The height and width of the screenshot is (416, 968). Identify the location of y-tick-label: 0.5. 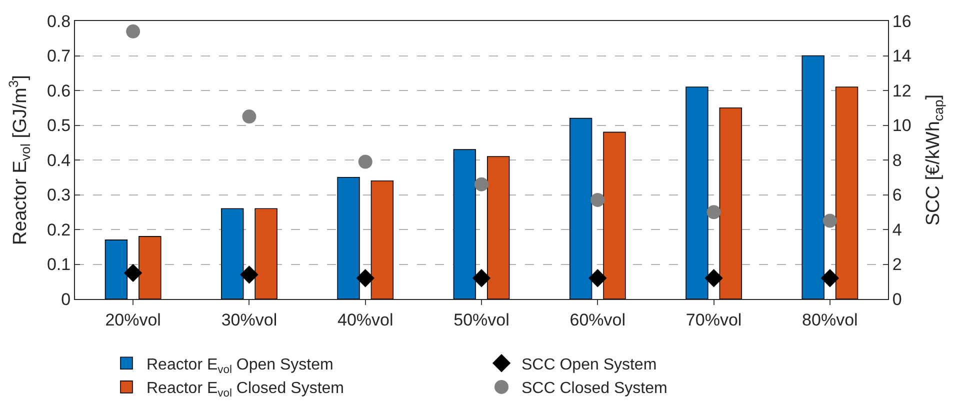
(58, 126).